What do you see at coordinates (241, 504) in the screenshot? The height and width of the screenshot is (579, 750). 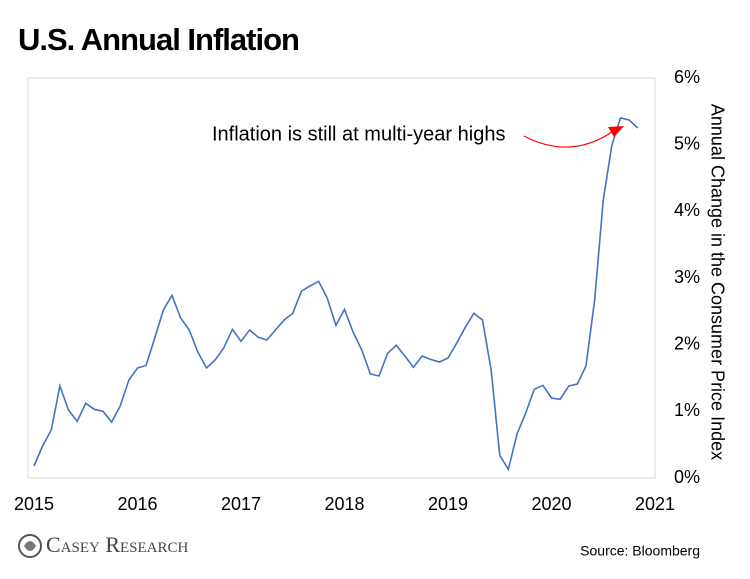 I see `x-tick-label: 2017` at bounding box center [241, 504].